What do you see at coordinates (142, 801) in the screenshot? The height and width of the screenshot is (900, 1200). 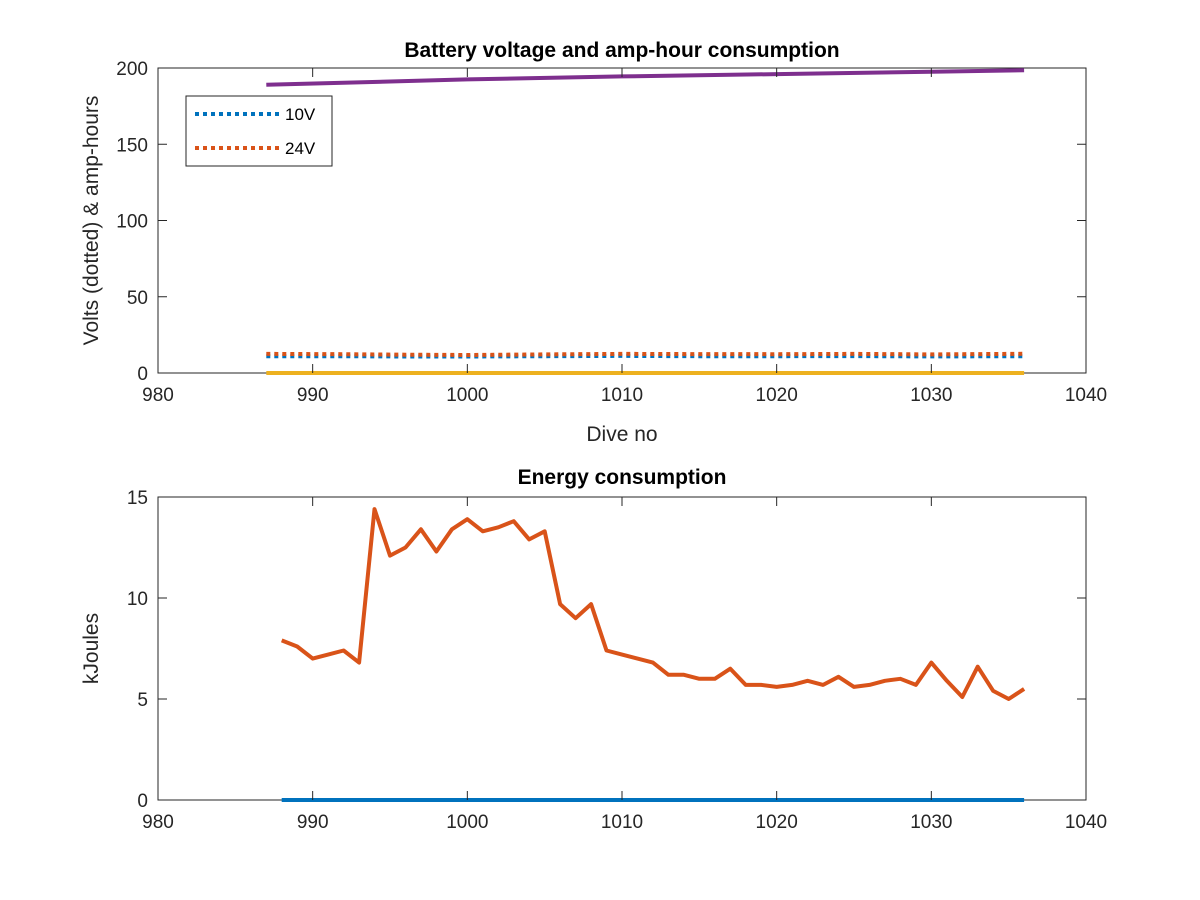 I see `energy-y-tick-label: 0` at bounding box center [142, 801].